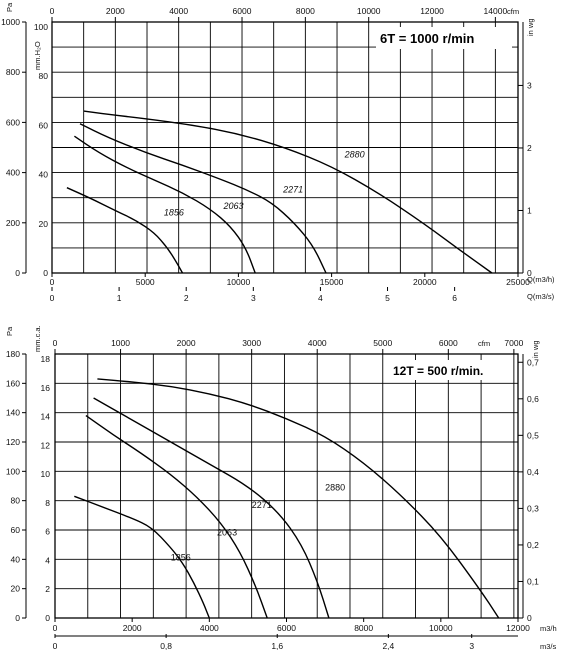 Image resolution: width=566 pixels, height=653 pixels. What do you see at coordinates (529, 85) in the screenshot?
I see `top-inwg-tick-label: 3` at bounding box center [529, 85].